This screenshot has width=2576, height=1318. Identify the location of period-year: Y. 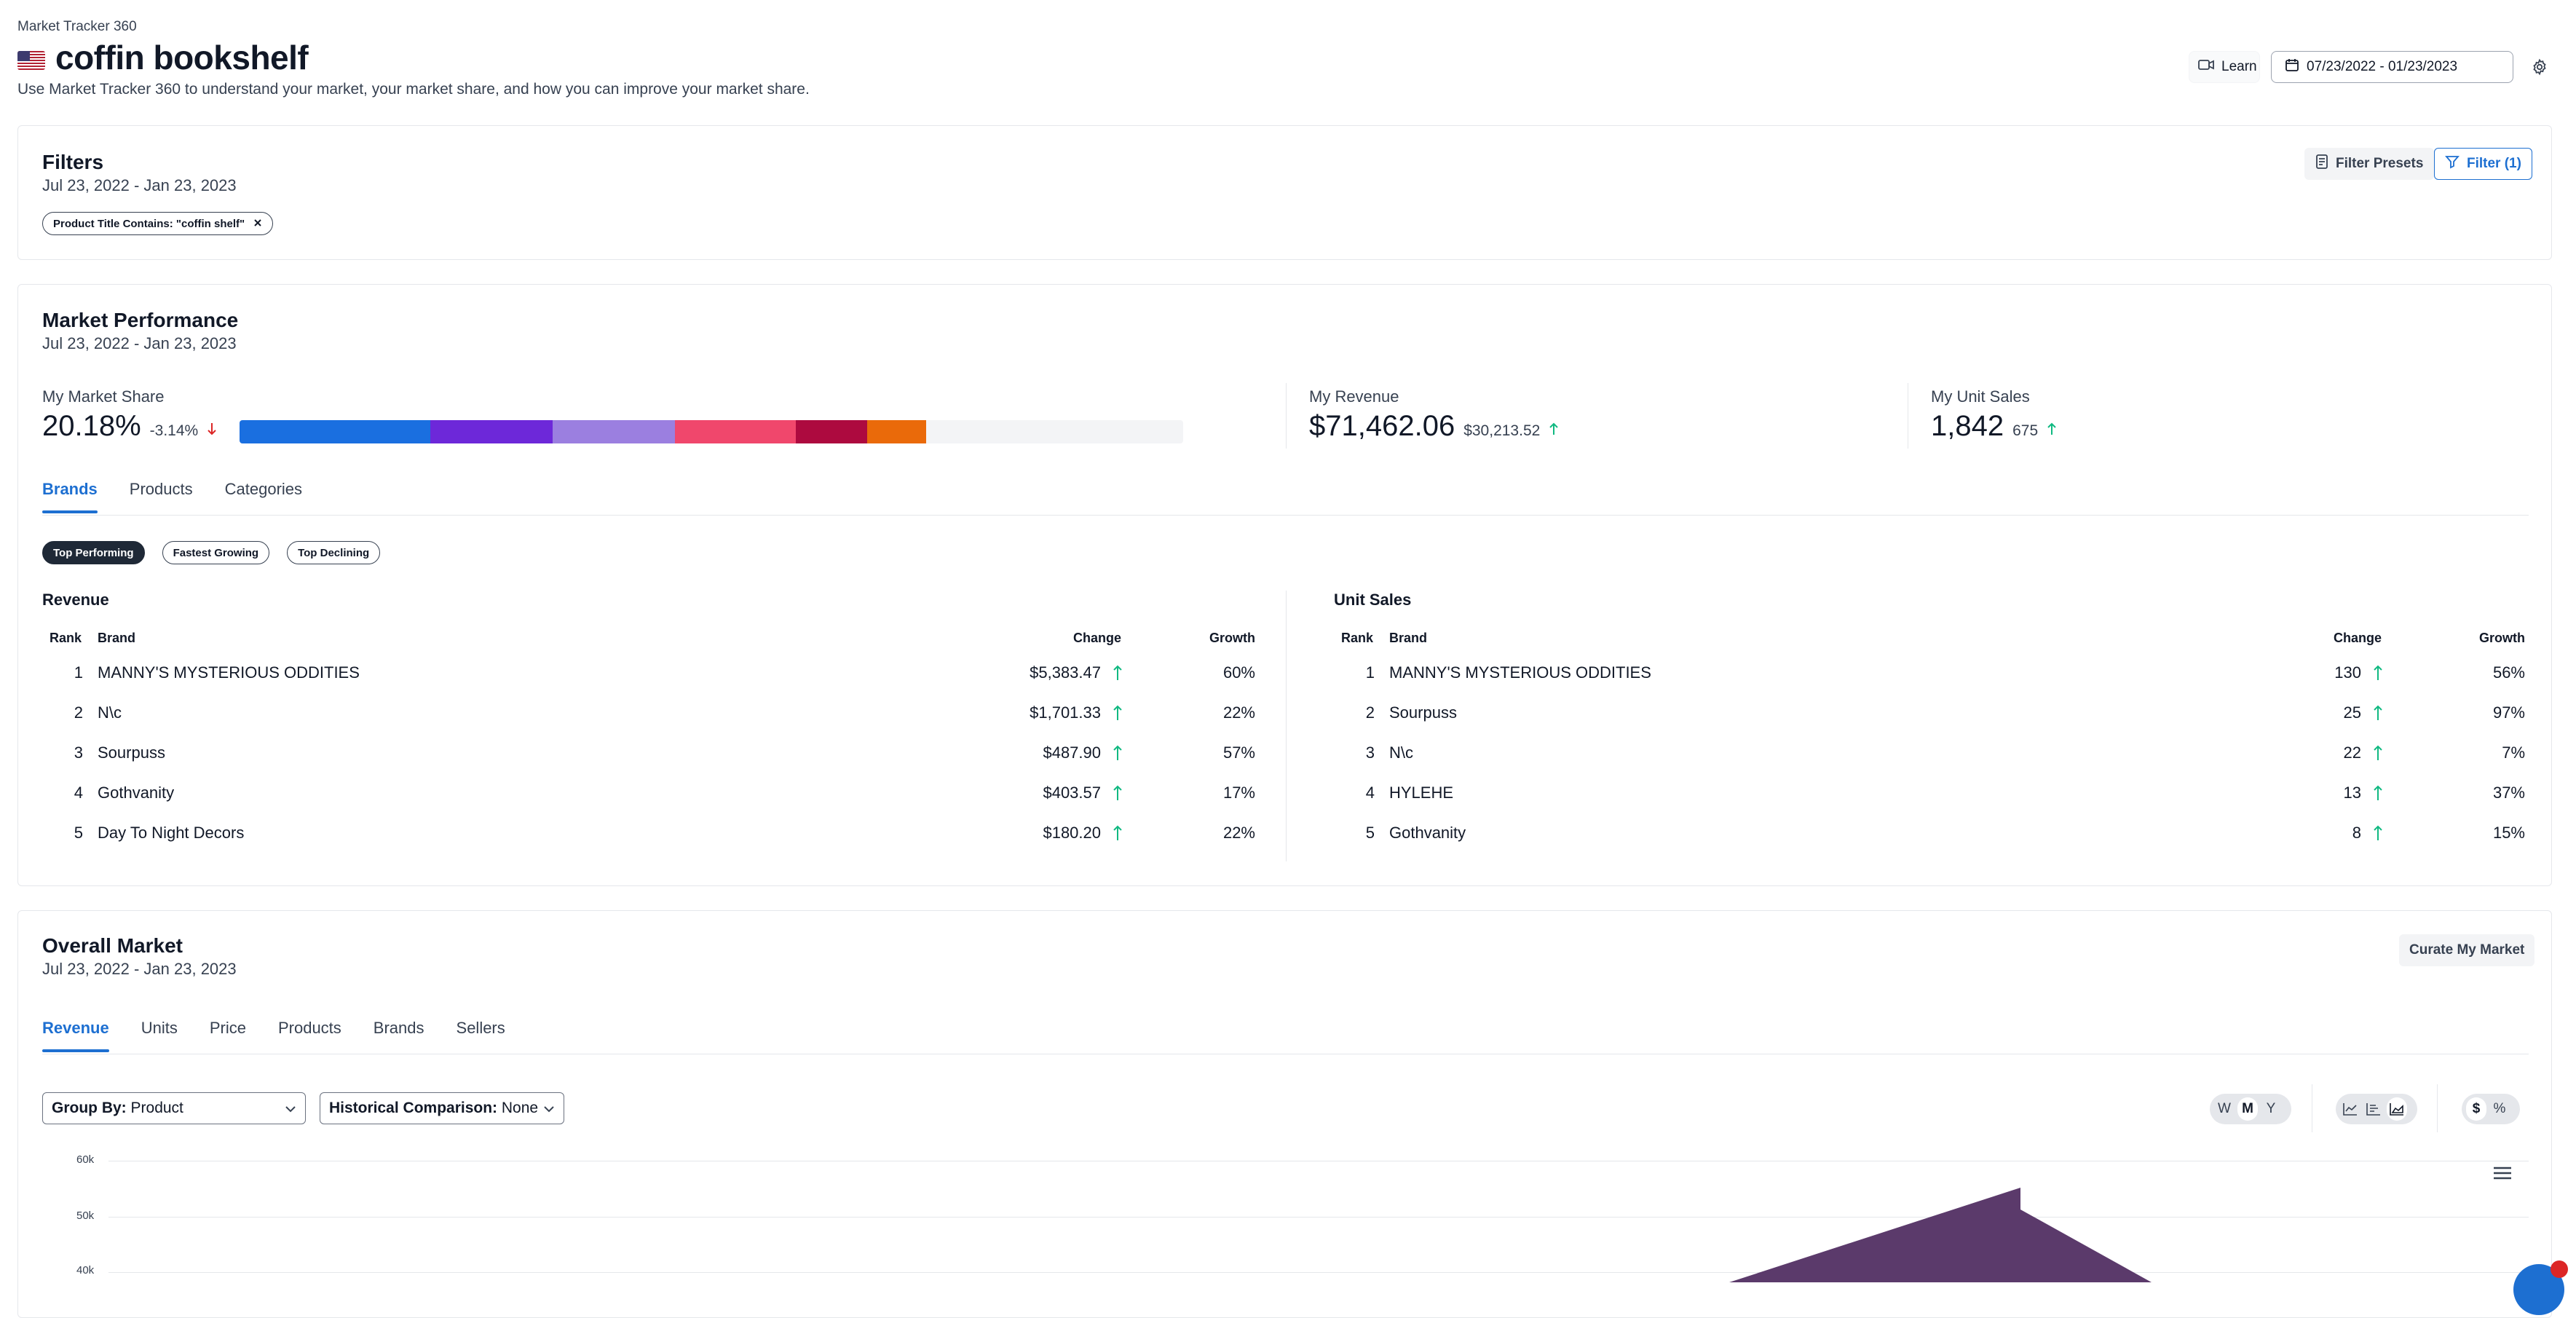
(2271, 1108).